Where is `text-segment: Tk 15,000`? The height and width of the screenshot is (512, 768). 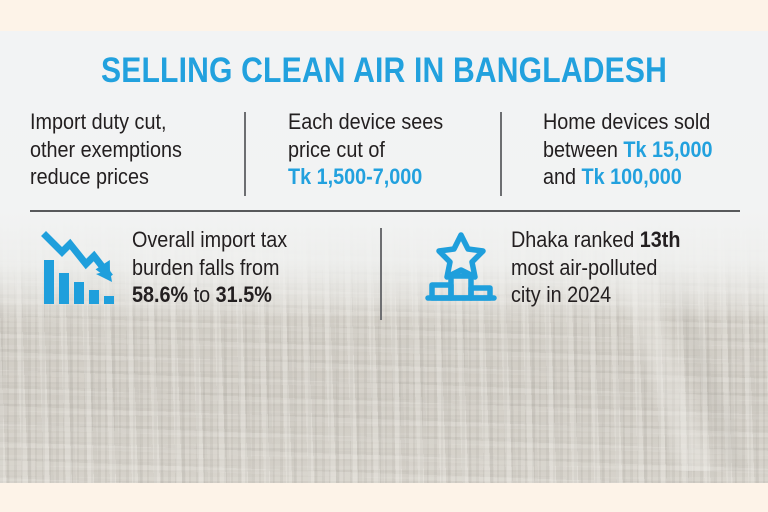 text-segment: Tk 15,000 is located at coordinates (668, 149).